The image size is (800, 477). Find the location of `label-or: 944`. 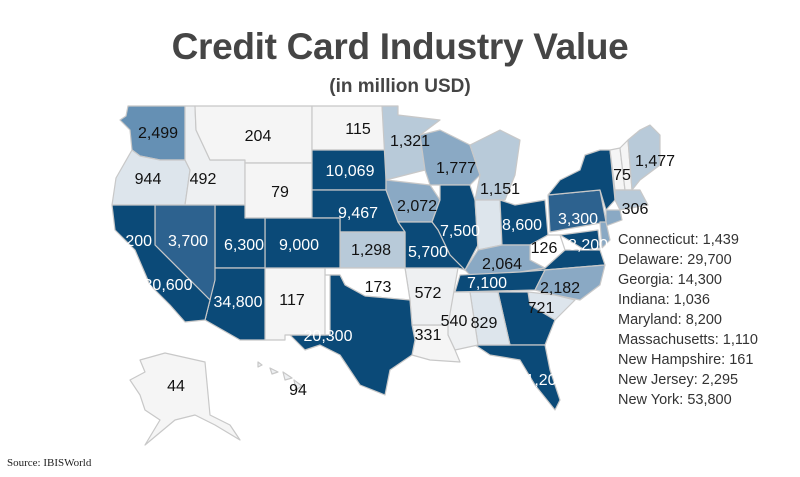

label-or: 944 is located at coordinates (148, 179).